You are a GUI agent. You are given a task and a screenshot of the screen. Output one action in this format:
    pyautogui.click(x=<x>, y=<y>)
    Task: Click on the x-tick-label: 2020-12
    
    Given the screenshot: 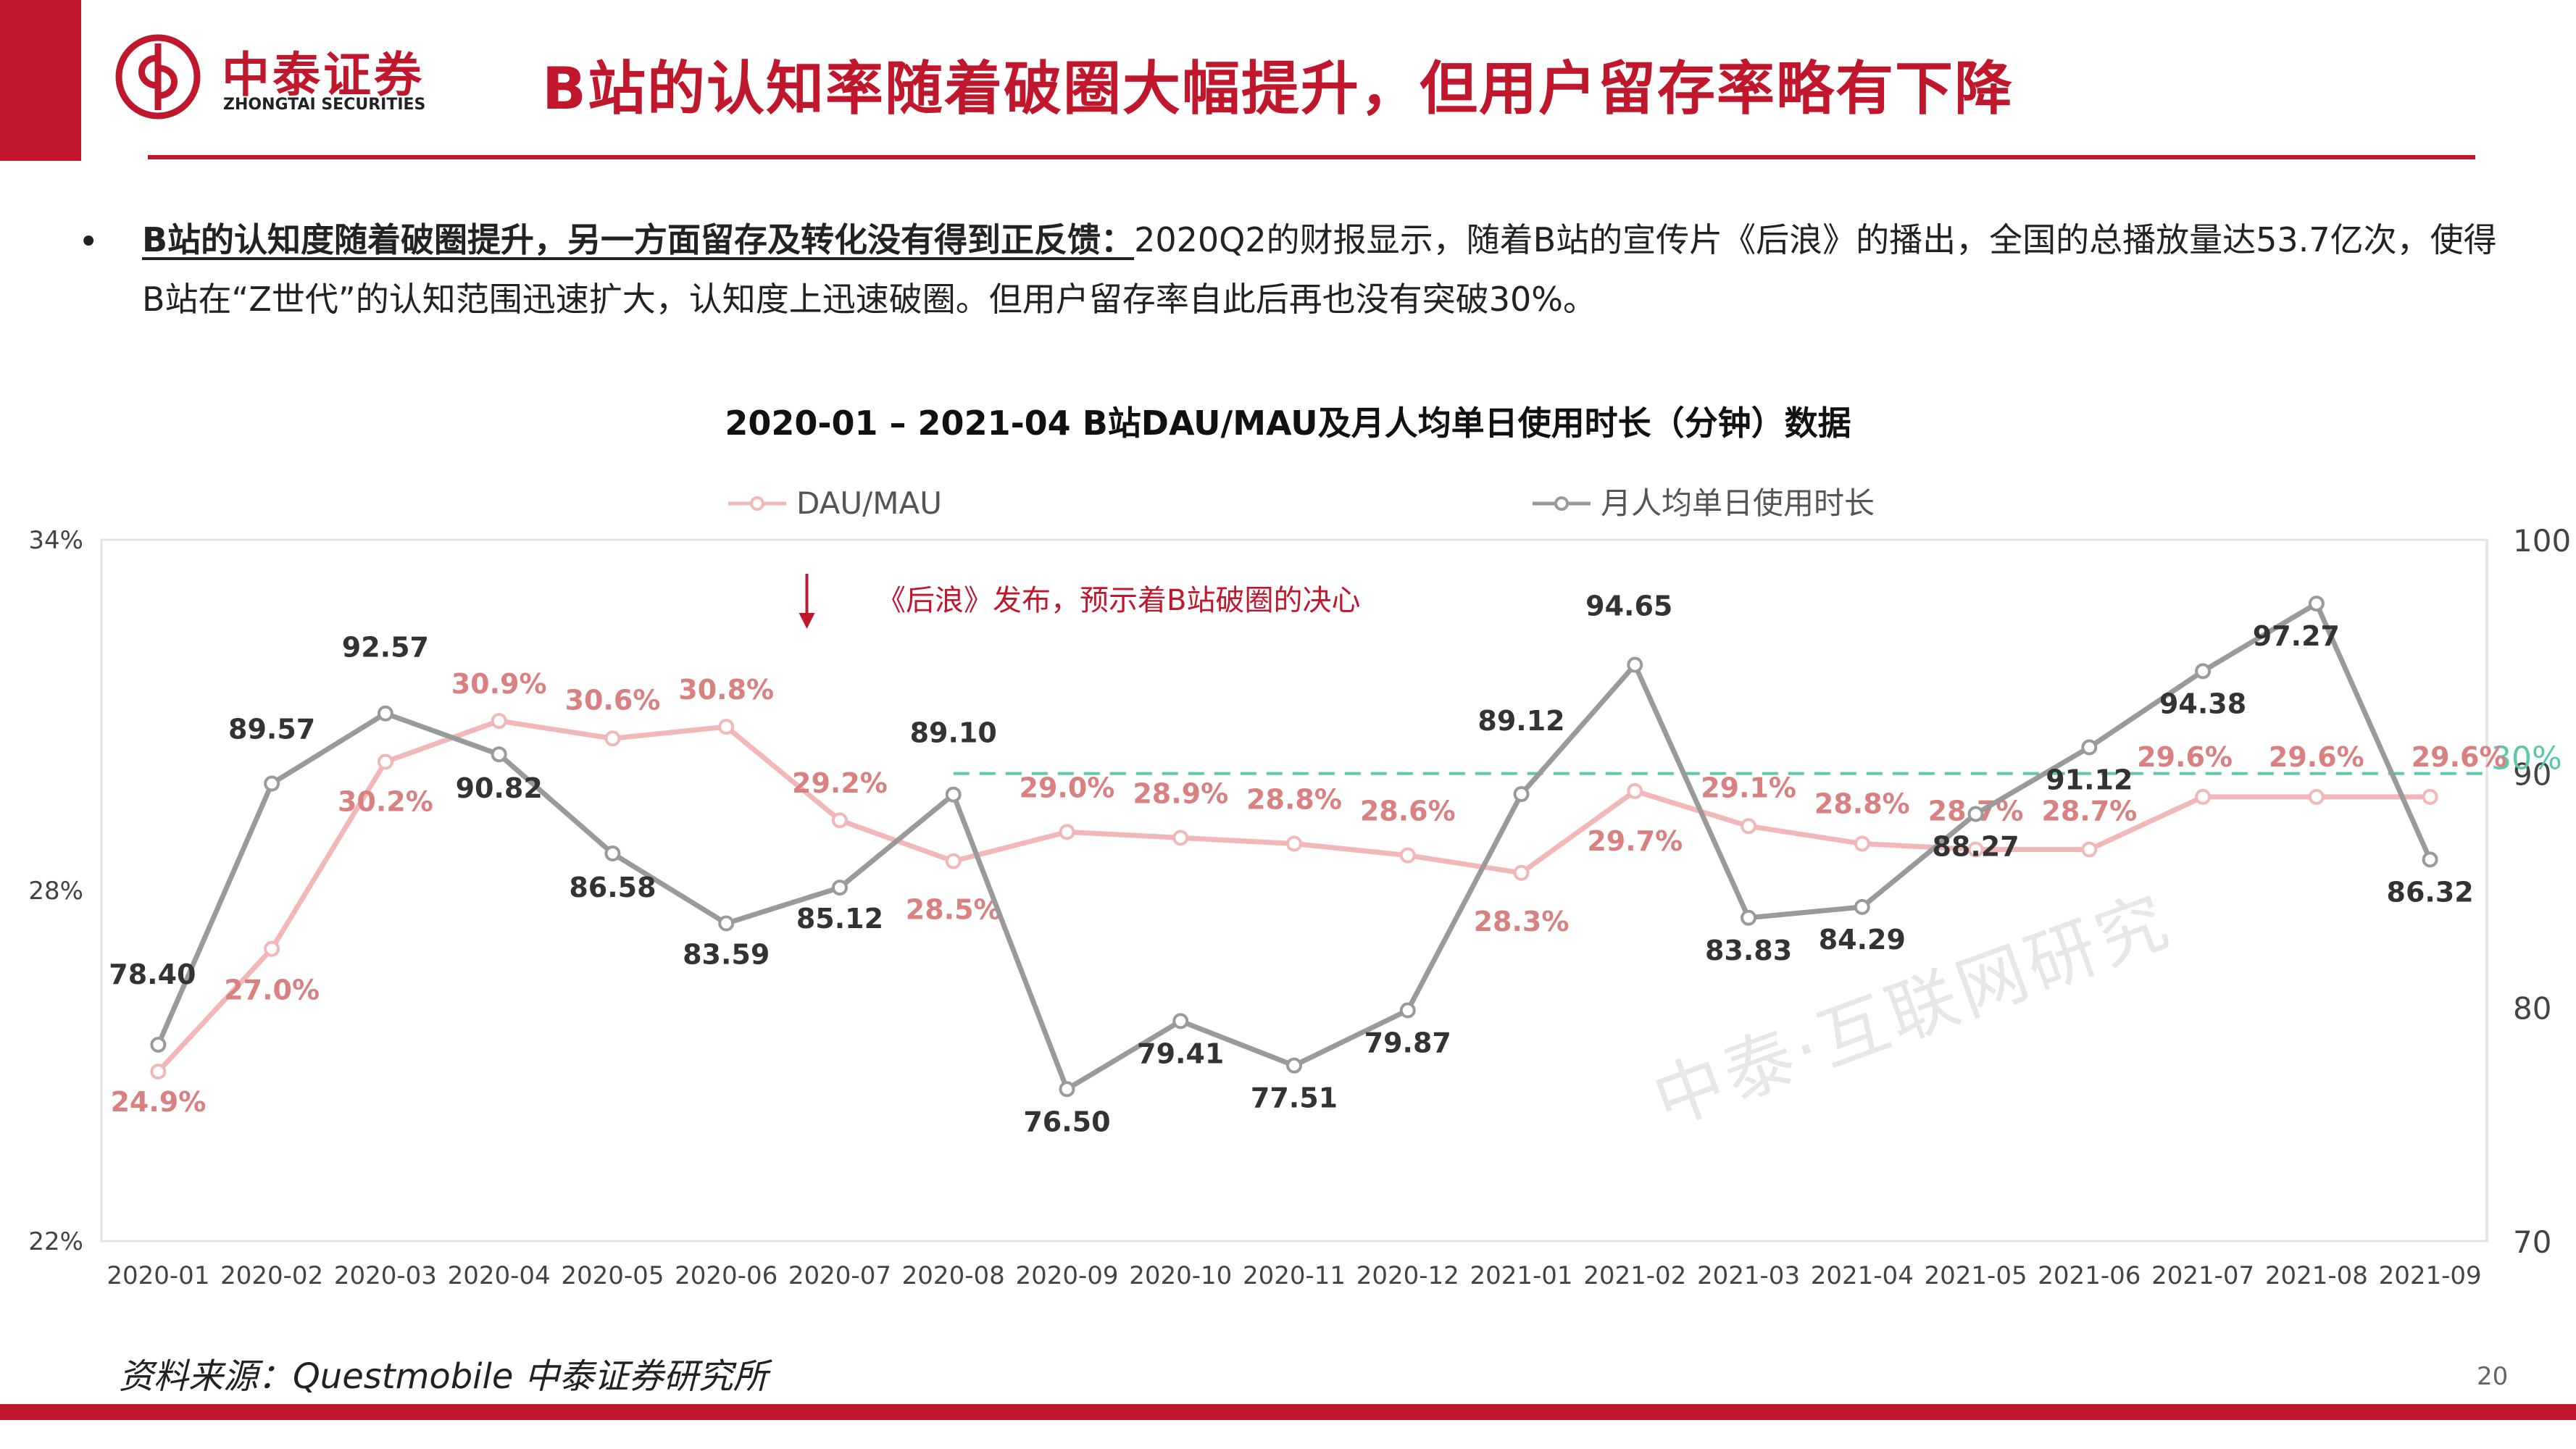 What is the action you would take?
    pyautogui.click(x=1407, y=1276)
    